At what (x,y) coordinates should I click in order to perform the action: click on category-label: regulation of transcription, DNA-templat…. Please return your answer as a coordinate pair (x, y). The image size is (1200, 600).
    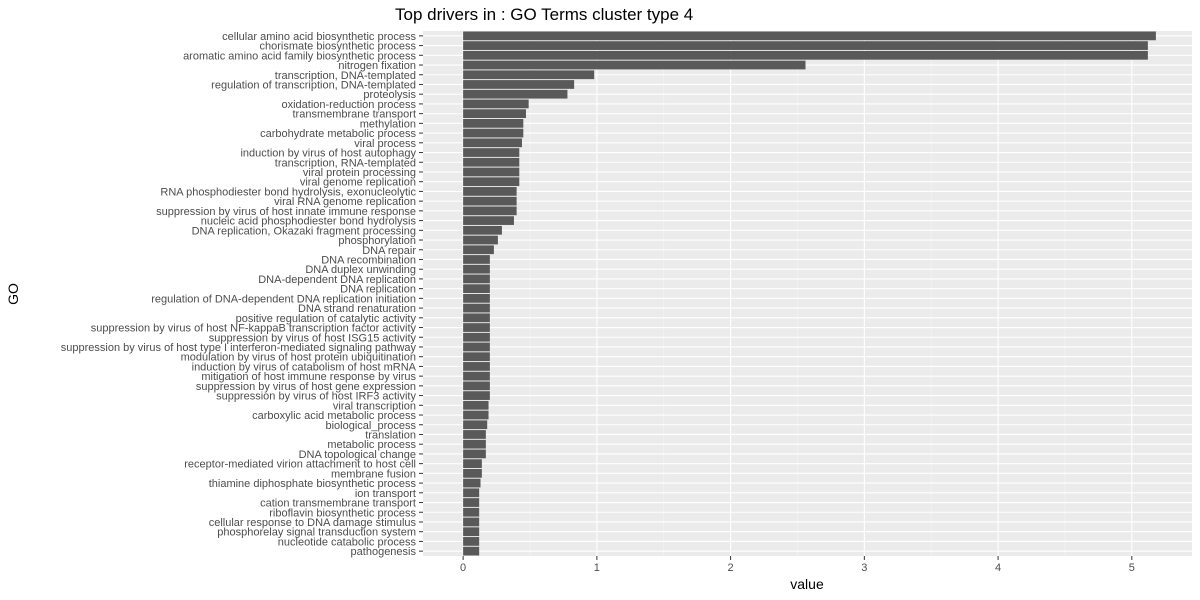
    Looking at the image, I should click on (313, 85).